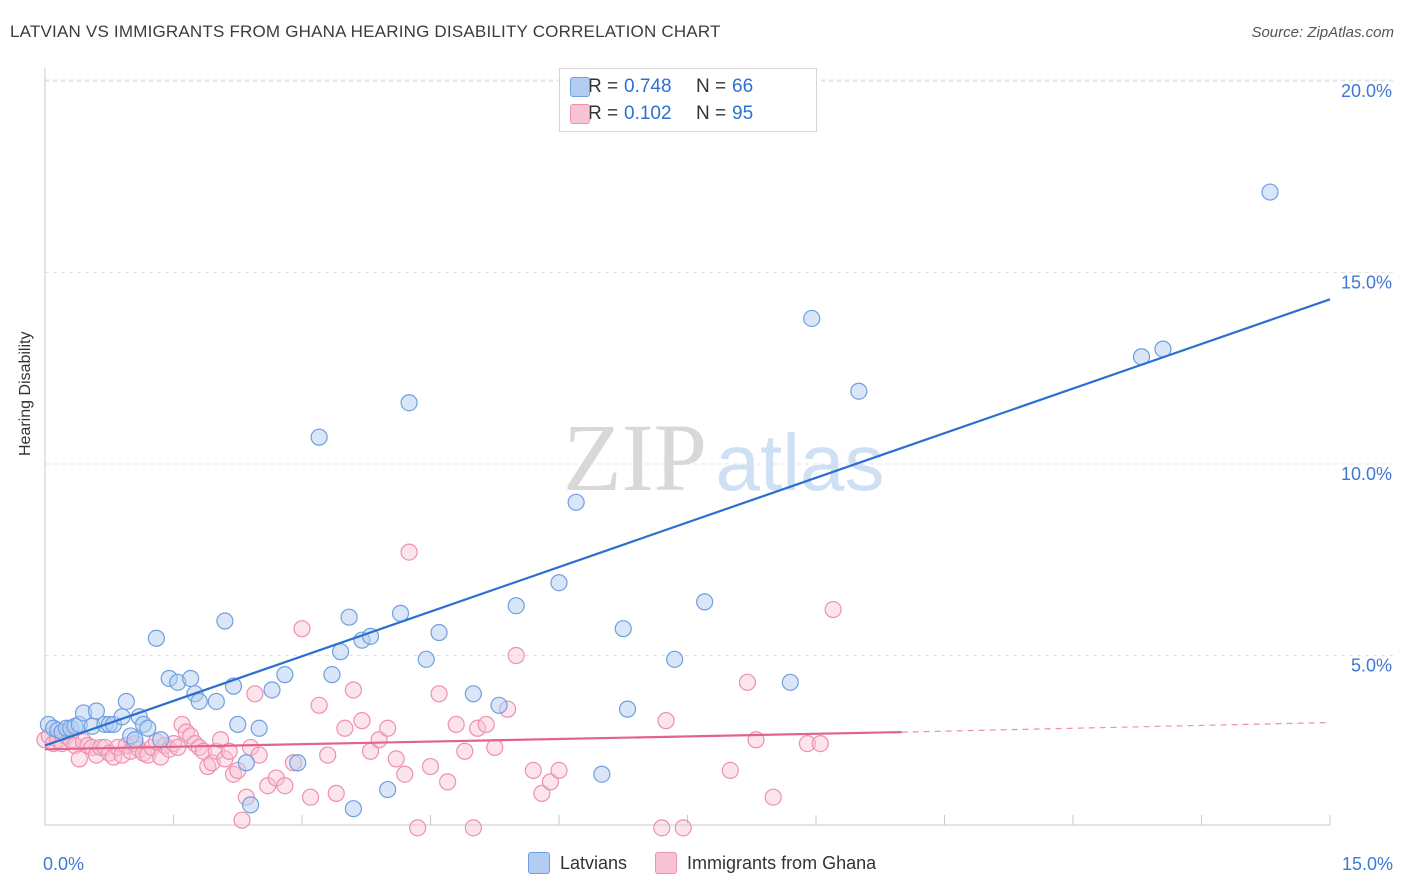 This screenshot has height=892, width=1406. Describe the element at coordinates (580, 87) in the screenshot. I see `legend-swatch-latvians` at that location.